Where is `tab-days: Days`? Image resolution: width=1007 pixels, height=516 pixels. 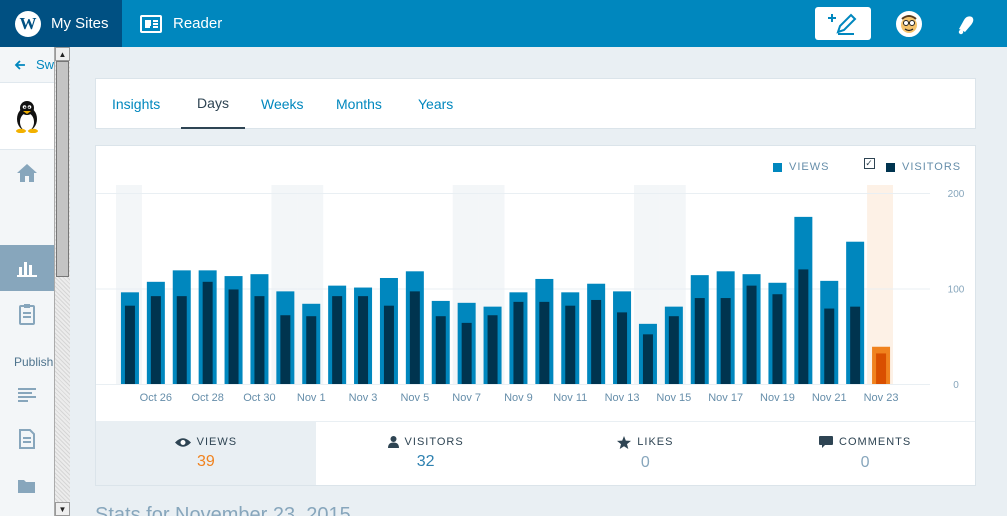 tab-days: Days is located at coordinates (213, 104).